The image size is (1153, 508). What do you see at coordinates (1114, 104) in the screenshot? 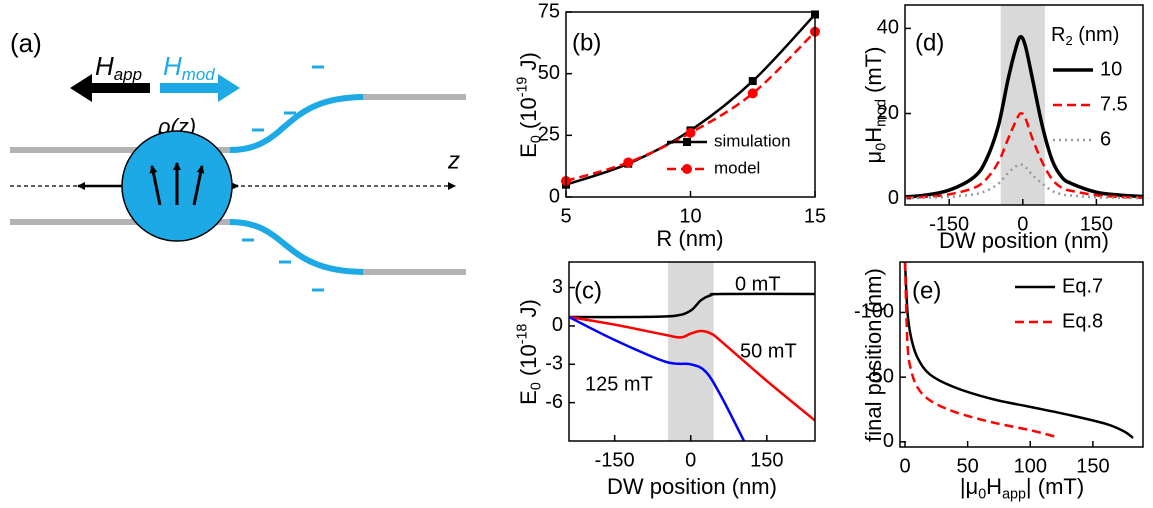
I see `legend-label: 7.5` at bounding box center [1114, 104].